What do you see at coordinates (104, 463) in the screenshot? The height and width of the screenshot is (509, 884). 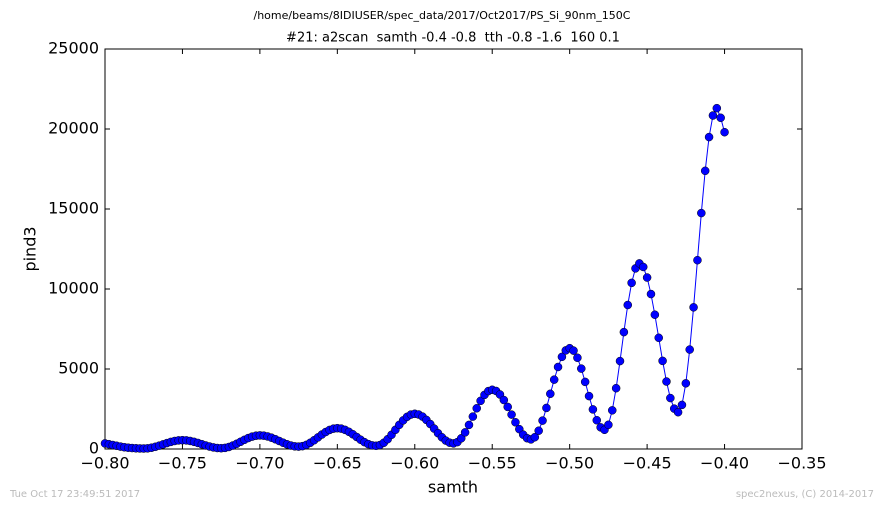 I see `x-tick-label: −0.80` at bounding box center [104, 463].